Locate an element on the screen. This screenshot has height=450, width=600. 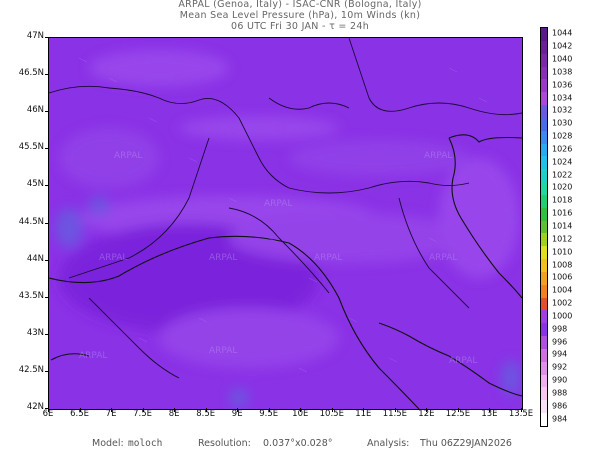
colorbar-label: 1036 is located at coordinates (562, 85).